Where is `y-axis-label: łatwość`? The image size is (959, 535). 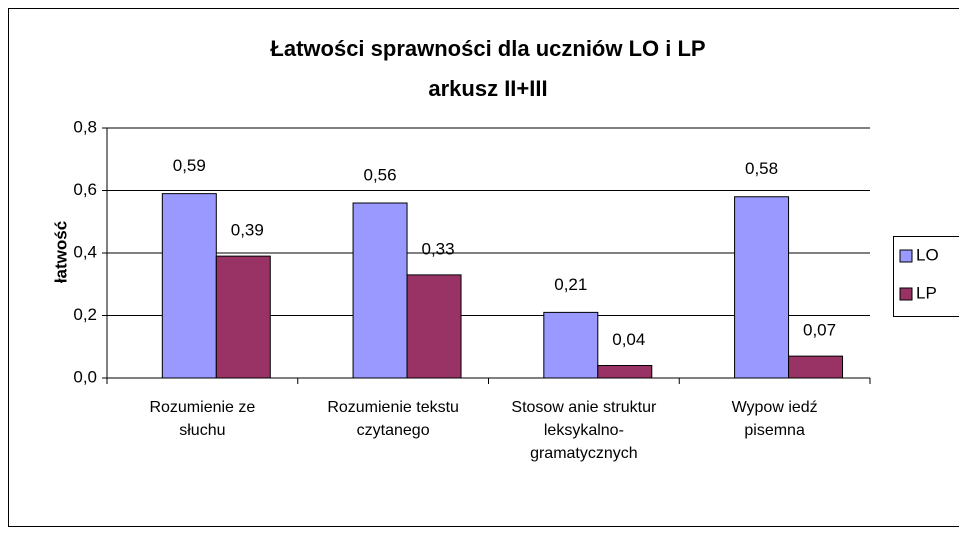 y-axis-label: łatwość is located at coordinates (60, 252).